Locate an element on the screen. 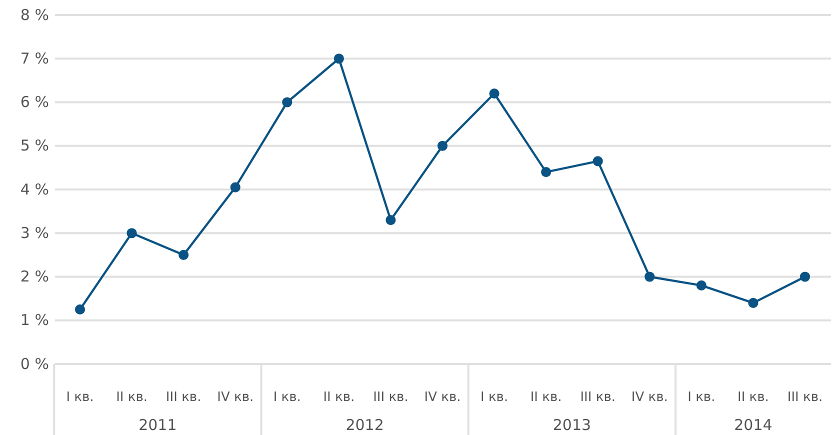 The height and width of the screenshot is (435, 833). y-tick-label: 2 % is located at coordinates (34, 277).